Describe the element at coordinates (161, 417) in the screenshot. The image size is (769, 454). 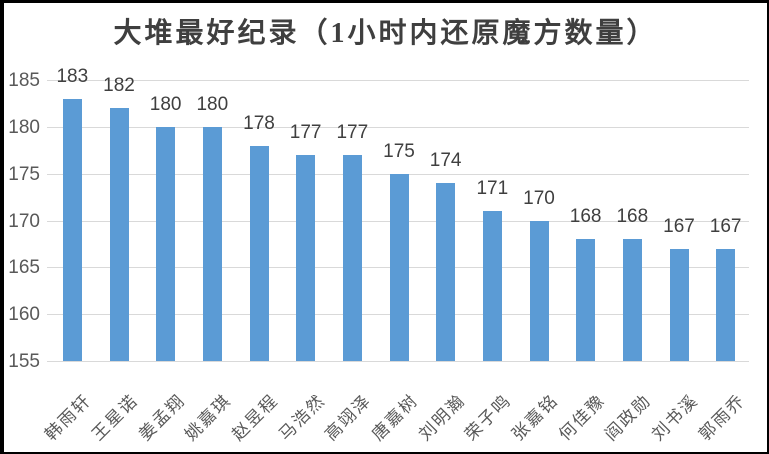
I see `category-label: 姜孟翔` at that location.